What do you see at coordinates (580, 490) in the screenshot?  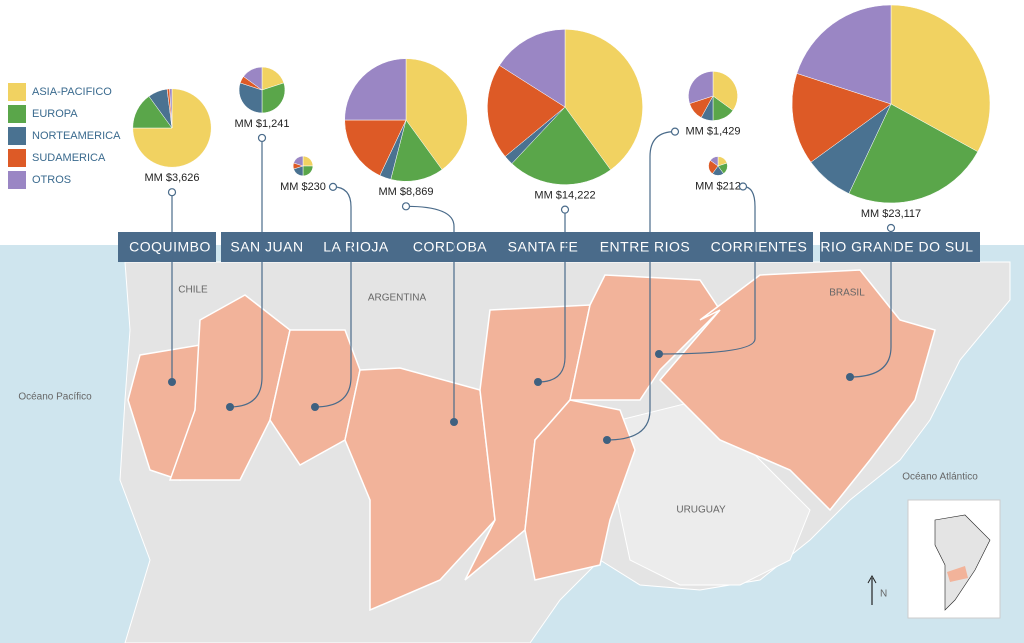 I see `entre-rios-area` at bounding box center [580, 490].